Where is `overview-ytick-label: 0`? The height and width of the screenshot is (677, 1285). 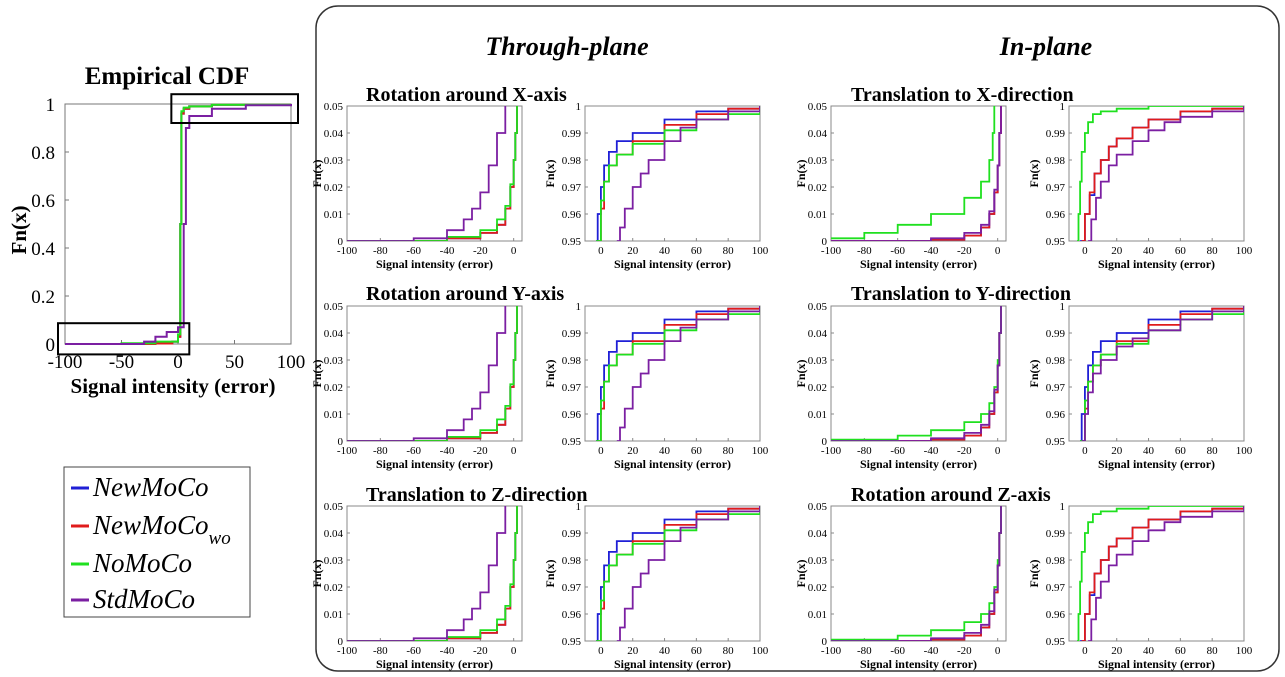
overview-ytick-label: 0 is located at coordinates (51, 345).